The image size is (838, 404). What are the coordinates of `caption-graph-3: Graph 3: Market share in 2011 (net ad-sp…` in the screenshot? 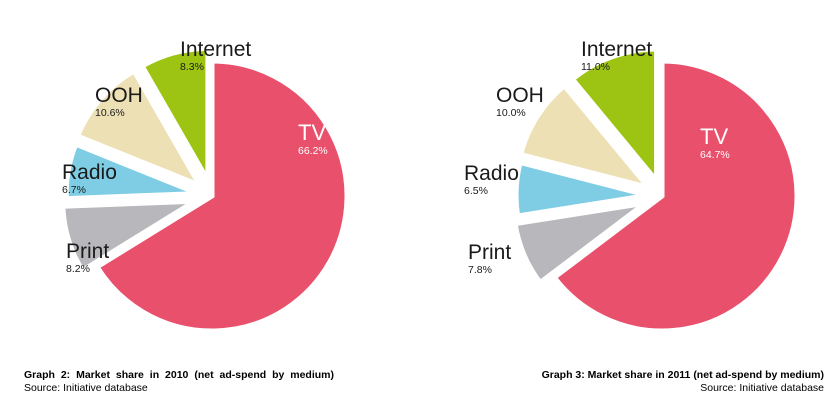 It's located at (683, 382).